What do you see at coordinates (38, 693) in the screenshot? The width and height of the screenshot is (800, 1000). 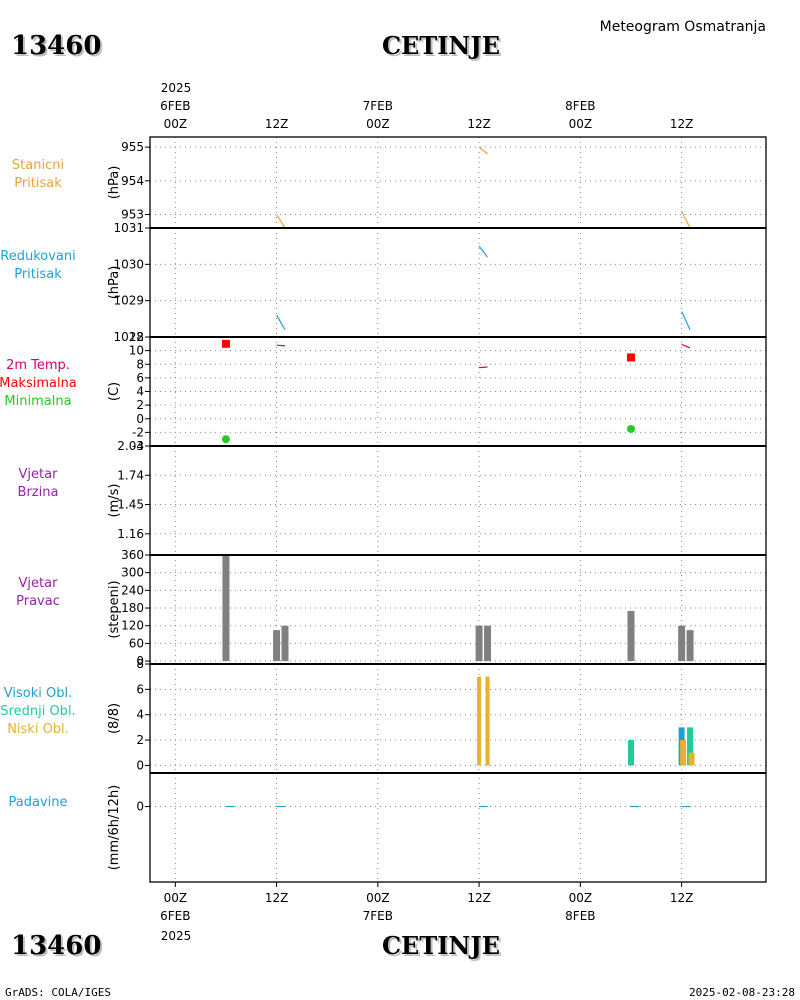 I see `series-label: Visoki Obl.` at bounding box center [38, 693].